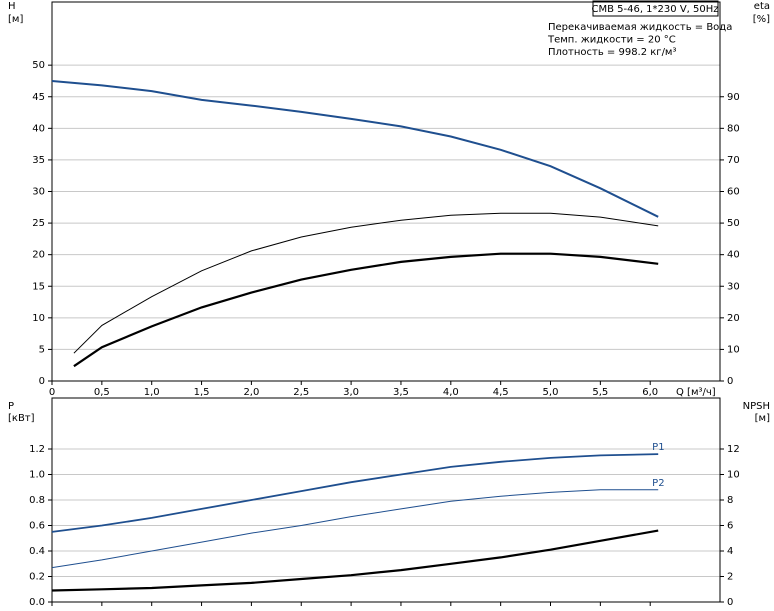 This screenshot has height=611, width=774. Describe the element at coordinates (38, 192) in the screenshot. I see `y-tick-label: 30` at that location.